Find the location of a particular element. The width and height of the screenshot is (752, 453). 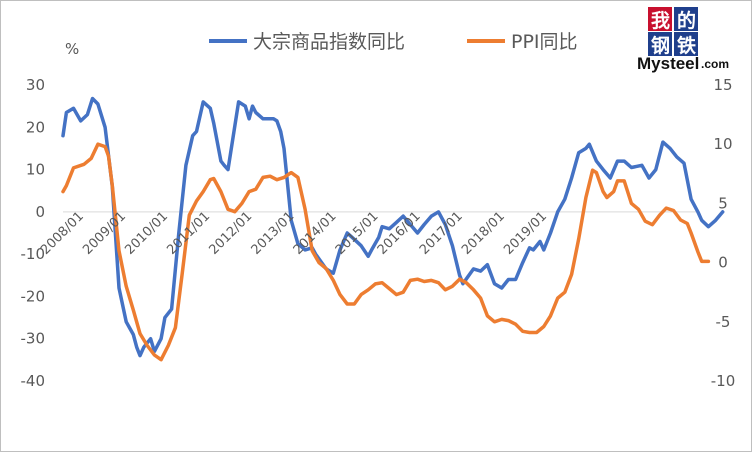

x-tick-label: 2012/01 is located at coordinates (231, 233).